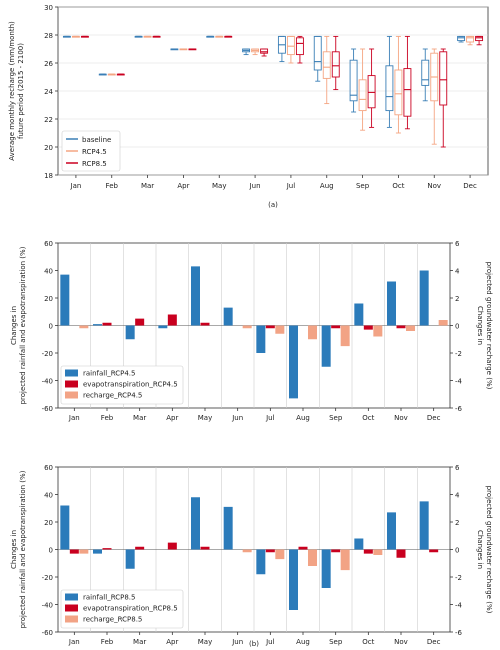 The width and height of the screenshot is (500, 650). Describe the element at coordinates (48, 120) in the screenshot. I see `tick-label-y: 22` at that location.